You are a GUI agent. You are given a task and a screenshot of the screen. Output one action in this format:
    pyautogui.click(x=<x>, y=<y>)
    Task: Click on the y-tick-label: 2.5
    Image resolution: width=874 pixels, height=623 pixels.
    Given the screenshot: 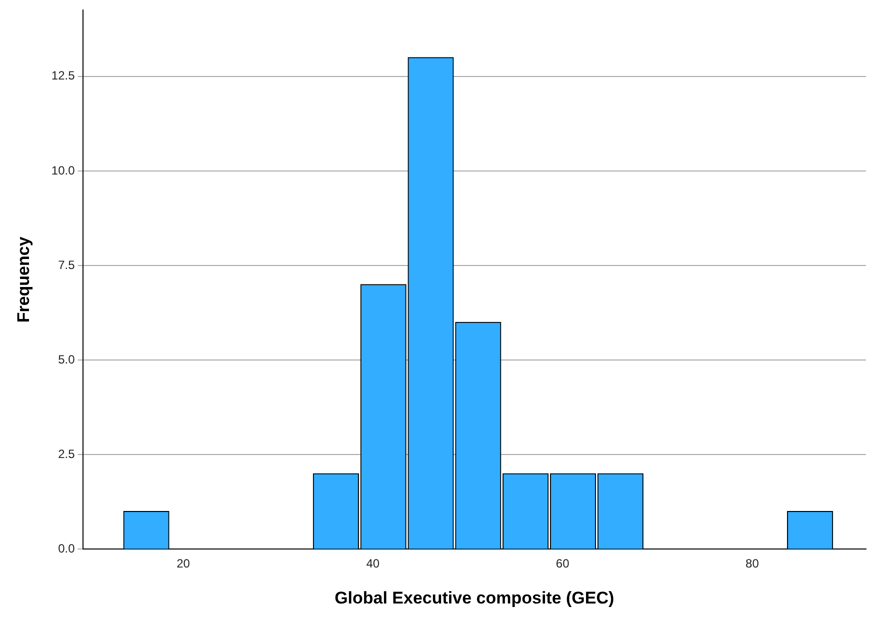 What is the action you would take?
    pyautogui.click(x=67, y=453)
    